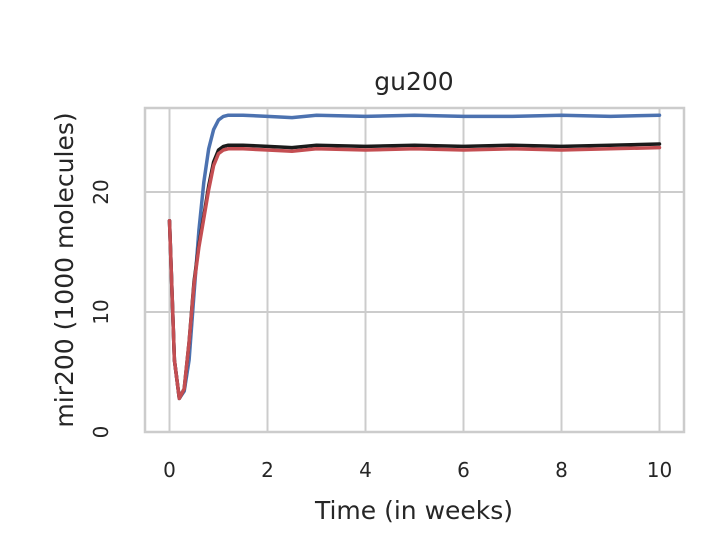 The image size is (720, 540). I want to click on x-tick-label: 10, so click(659, 470).